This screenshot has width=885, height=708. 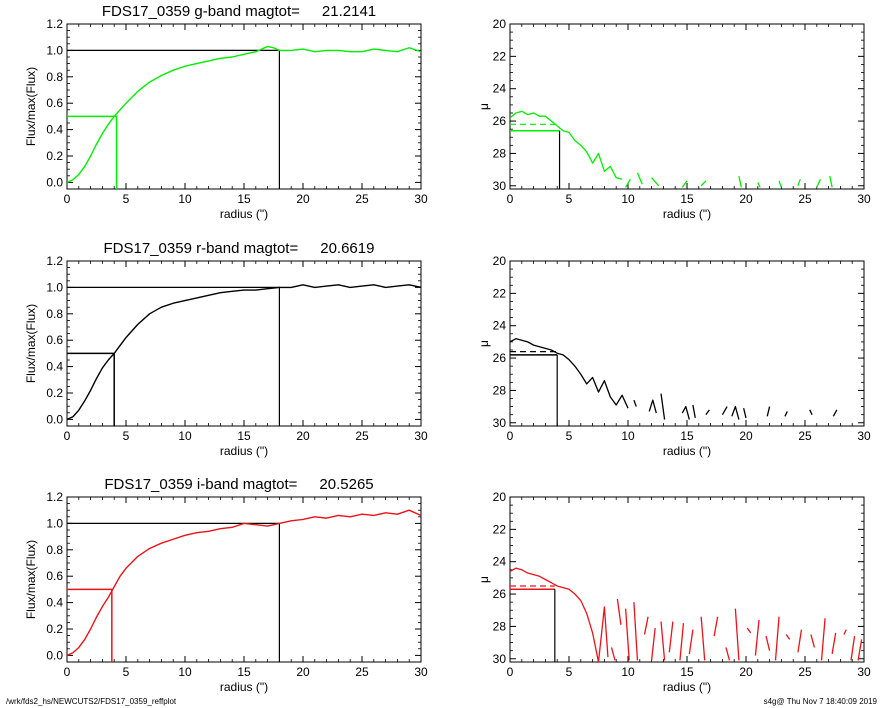 I want to click on x-tick-label: 0, so click(x=67, y=672).